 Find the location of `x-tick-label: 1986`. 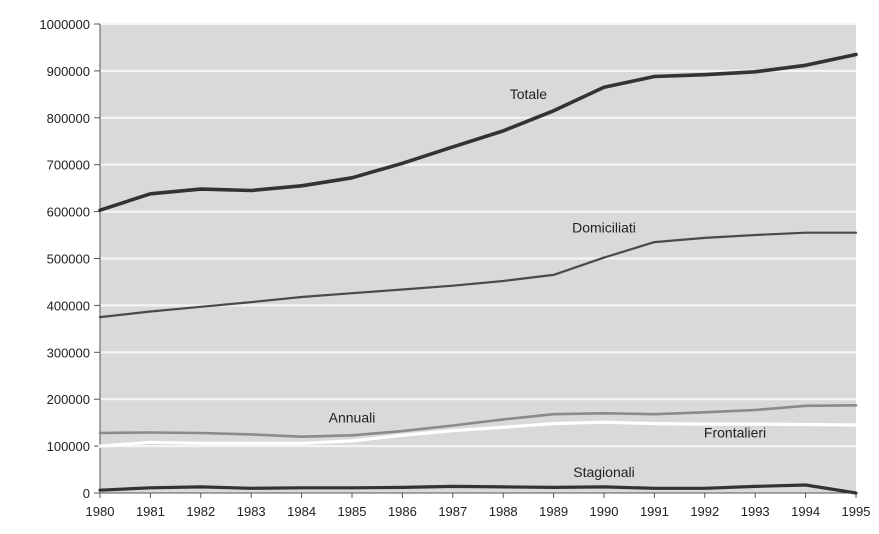

x-tick-label: 1986 is located at coordinates (402, 511).